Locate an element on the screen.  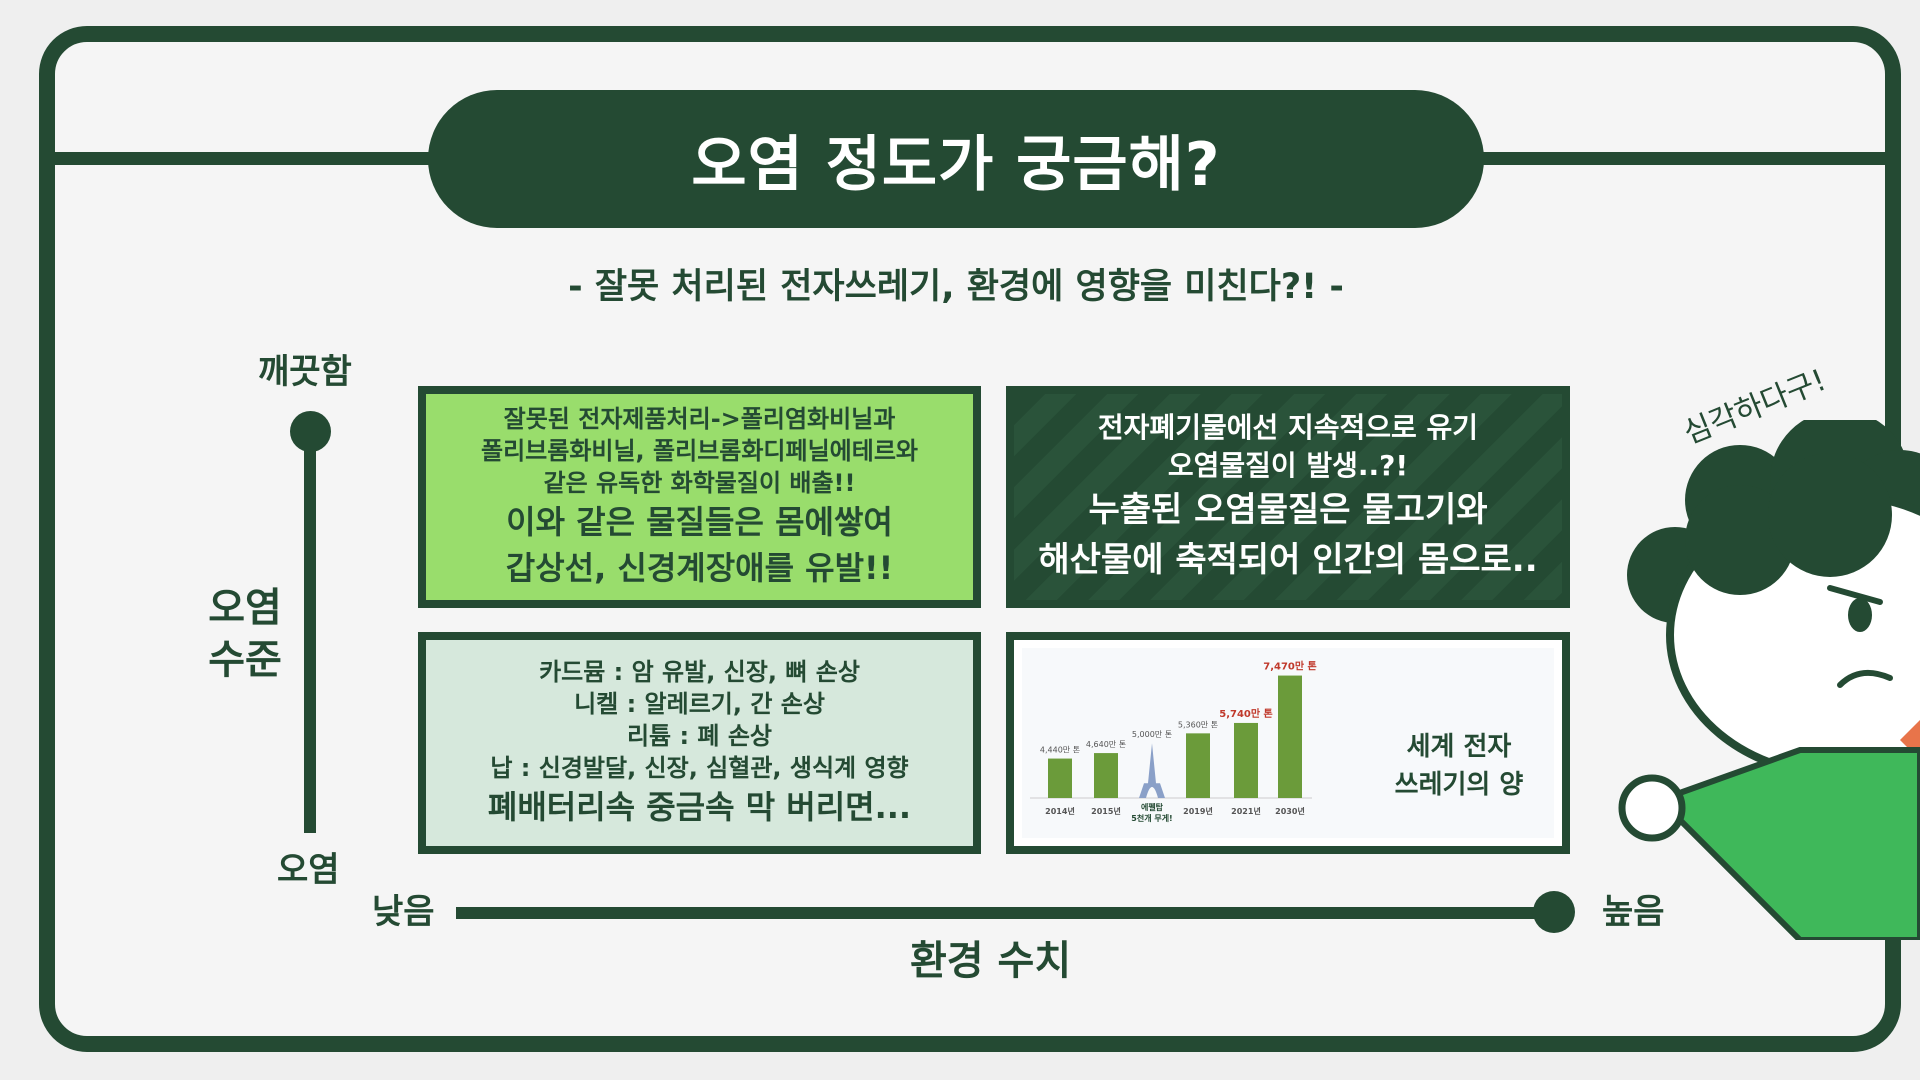
chart-annotation: 에펠탑 is located at coordinates (1152, 807).